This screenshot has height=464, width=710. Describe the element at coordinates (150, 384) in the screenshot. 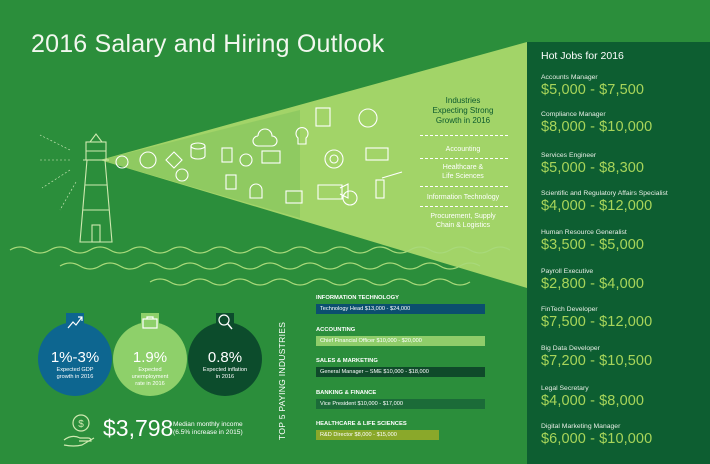

I see `stat-description-line: rate in 2016` at that location.